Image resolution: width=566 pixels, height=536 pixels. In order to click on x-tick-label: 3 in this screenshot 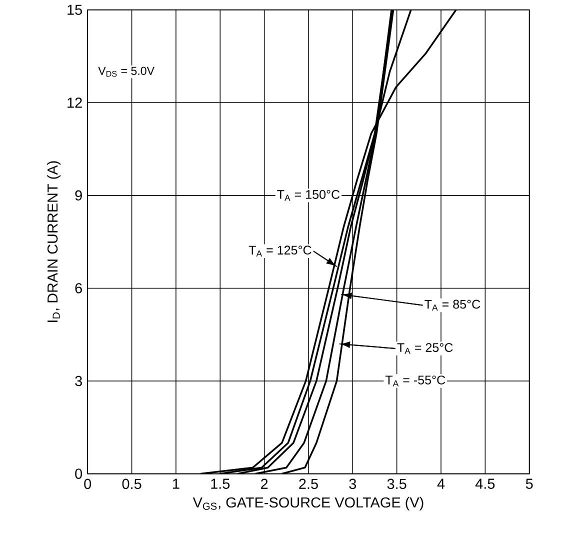, I will do `click(352, 484)`.